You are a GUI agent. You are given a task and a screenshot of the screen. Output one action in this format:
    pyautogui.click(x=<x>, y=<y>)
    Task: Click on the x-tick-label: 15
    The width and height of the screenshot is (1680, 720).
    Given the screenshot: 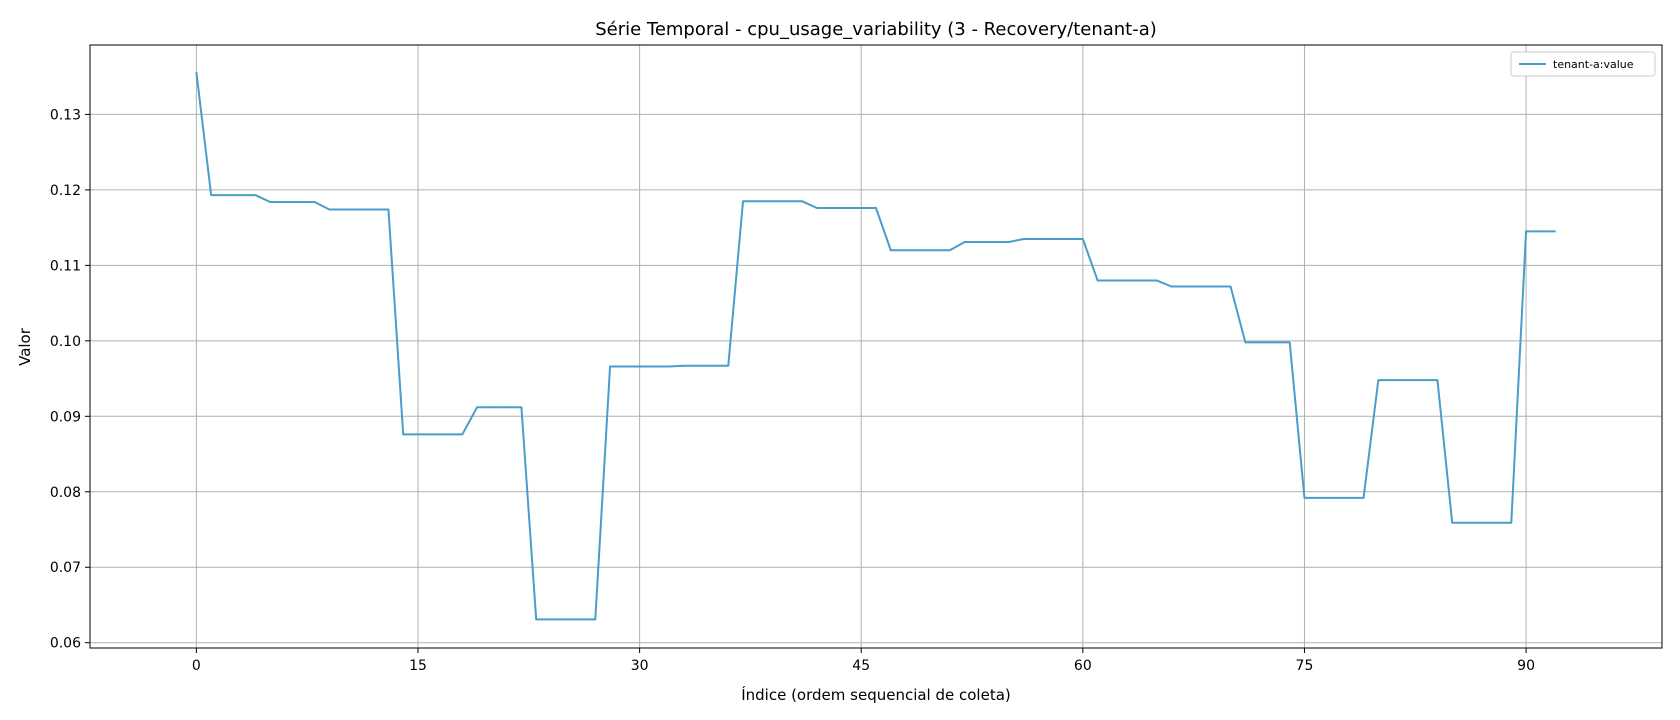 What is the action you would take?
    pyautogui.click(x=418, y=666)
    